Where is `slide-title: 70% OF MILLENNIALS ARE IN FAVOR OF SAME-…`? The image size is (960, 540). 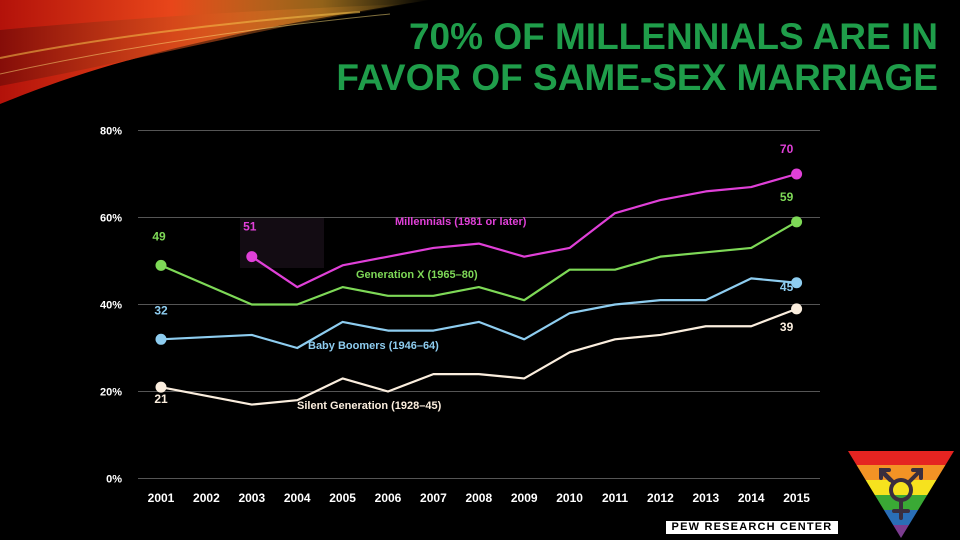 slide-title: 70% OF MILLENNIALS ARE IN FAVOR OF SAME-… is located at coordinates (637, 57).